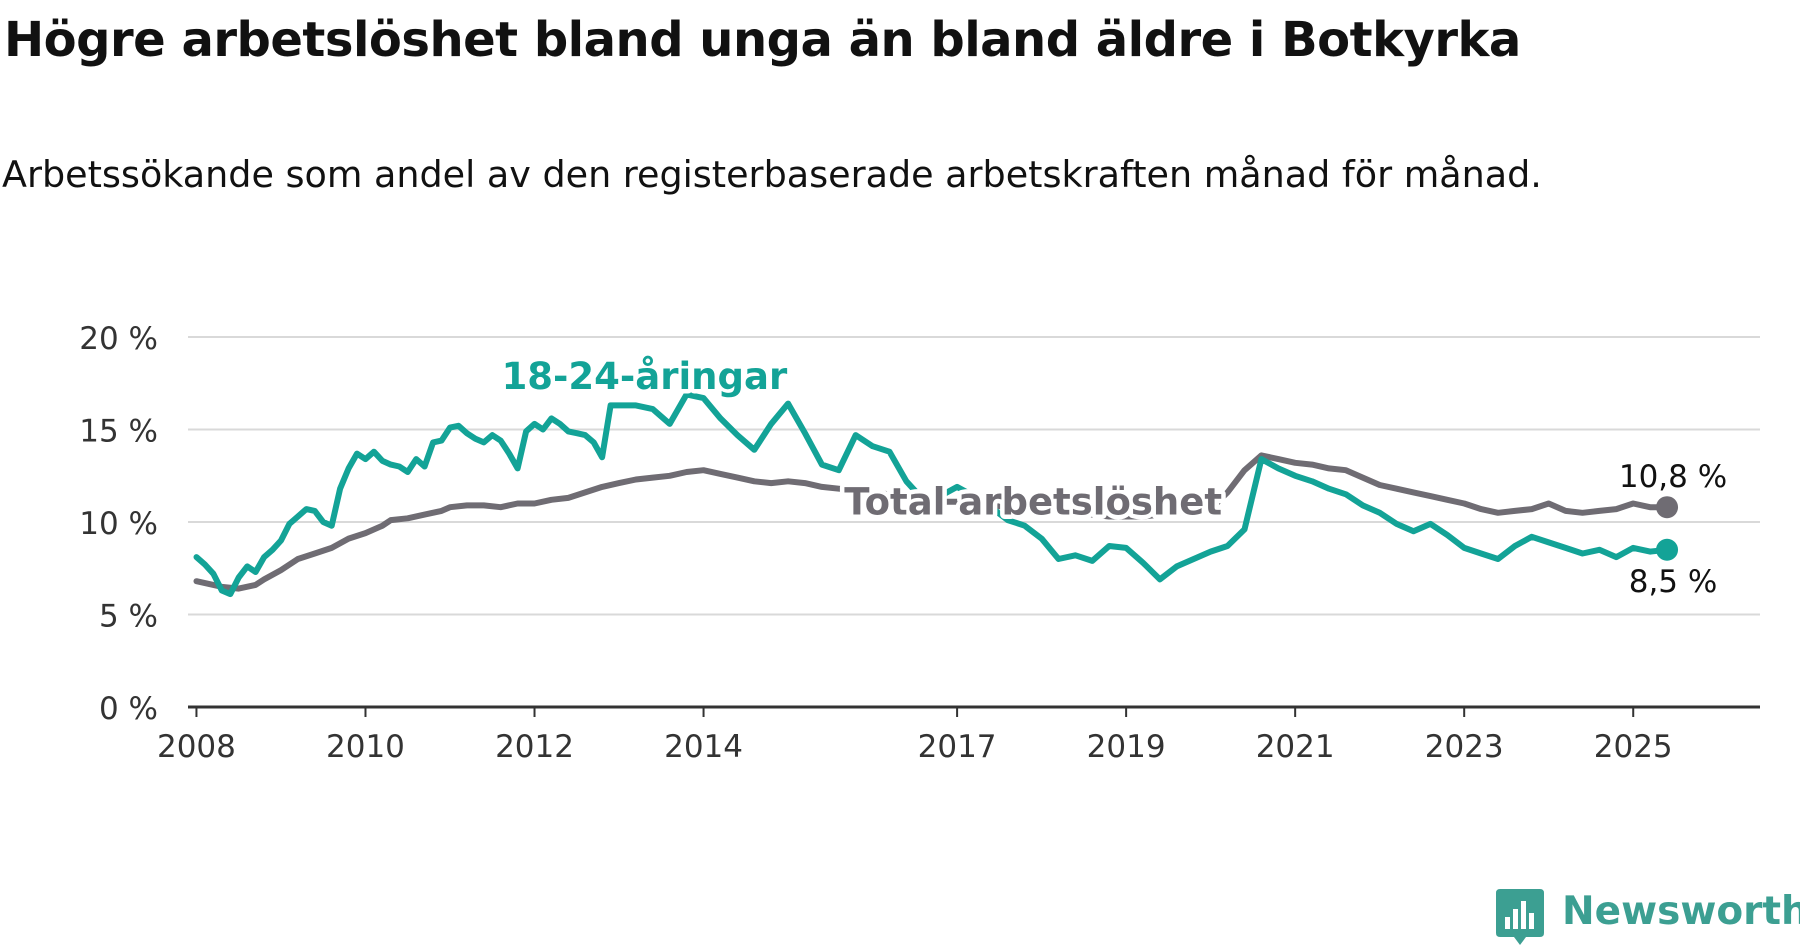 The width and height of the screenshot is (1800, 948). What do you see at coordinates (1673, 582) in the screenshot?
I see `series-end-value-label: 8,5 %` at bounding box center [1673, 582].